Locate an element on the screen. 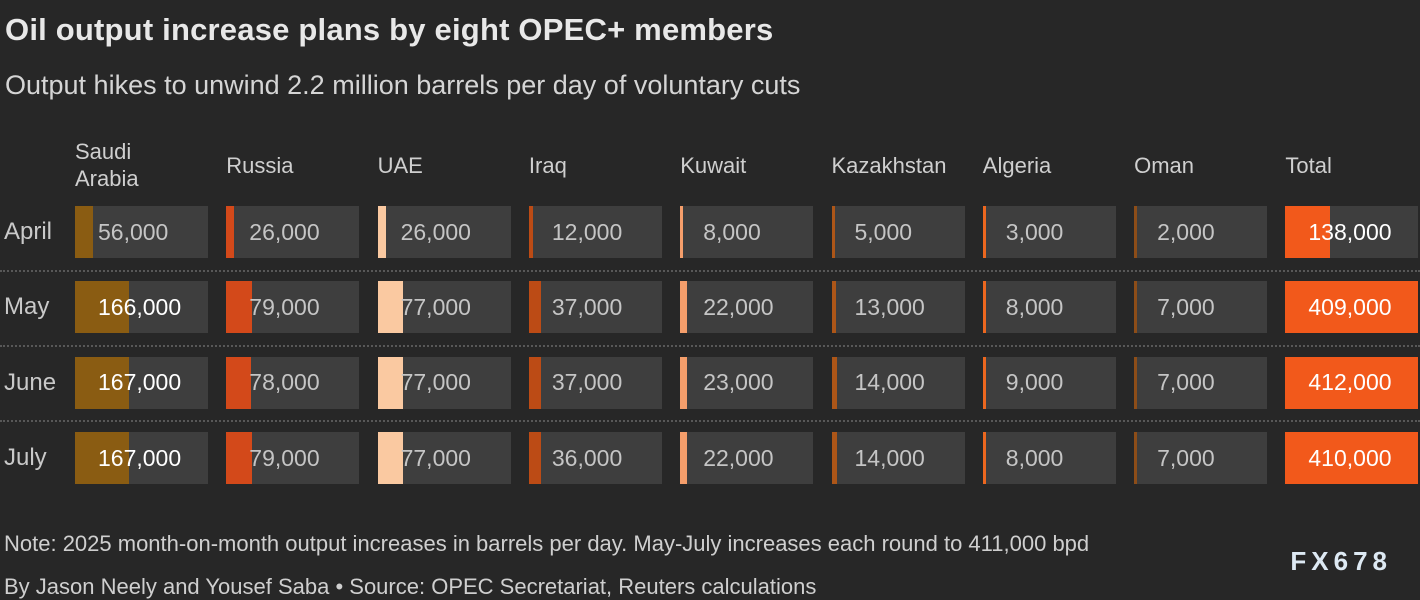 Image resolution: width=1420 pixels, height=600 pixels. value-cell-july-kuwait: 22,000 is located at coordinates (747, 458).